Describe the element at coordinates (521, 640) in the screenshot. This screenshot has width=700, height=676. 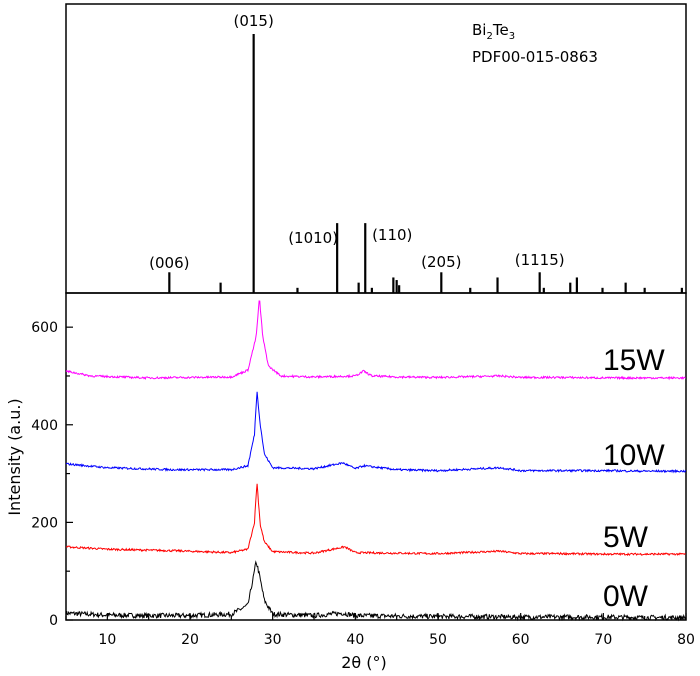
I see `x-tick-label: 60` at that location.